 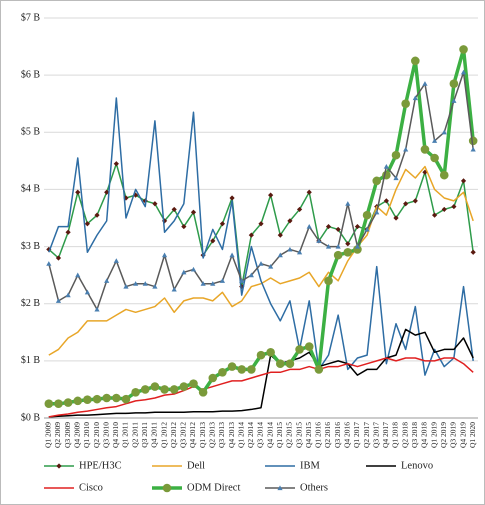 What do you see at coordinates (31, 417) in the screenshot?
I see `y-tick-label: $0 B` at bounding box center [31, 417].